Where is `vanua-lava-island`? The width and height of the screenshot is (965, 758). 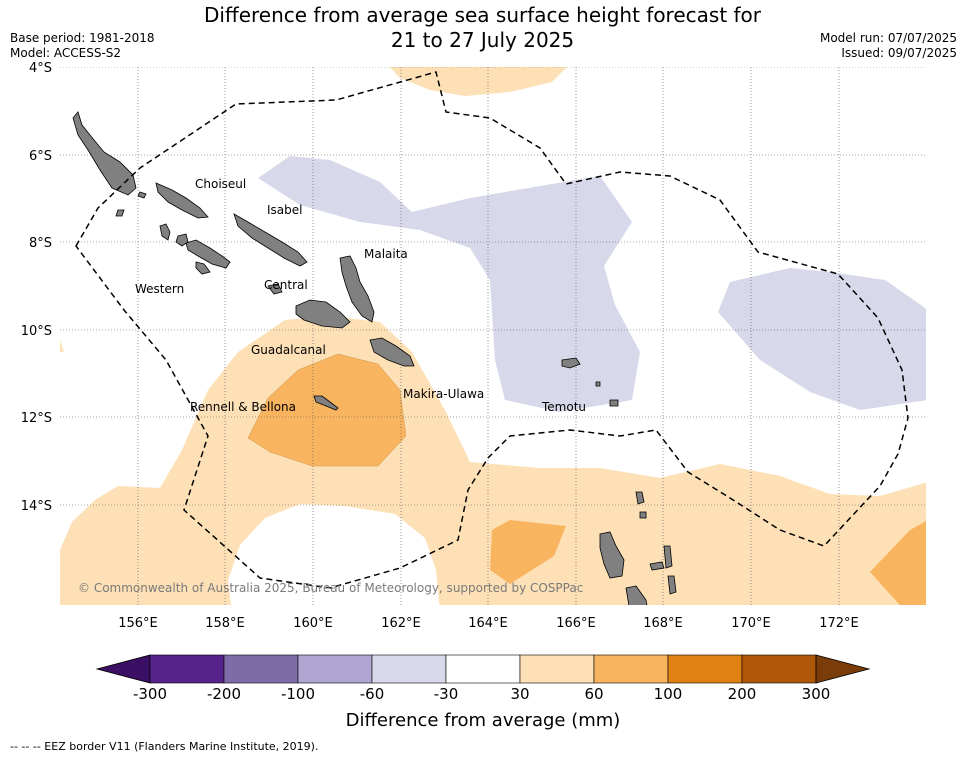 vanua-lava-island is located at coordinates (640, 498).